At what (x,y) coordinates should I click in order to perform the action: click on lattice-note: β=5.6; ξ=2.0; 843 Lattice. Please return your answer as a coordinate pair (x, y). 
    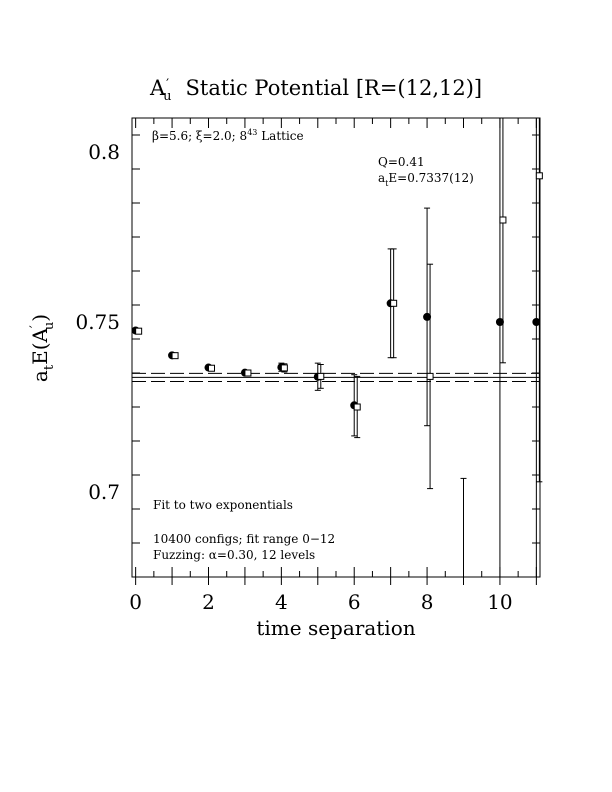
    Looking at the image, I should click on (228, 135).